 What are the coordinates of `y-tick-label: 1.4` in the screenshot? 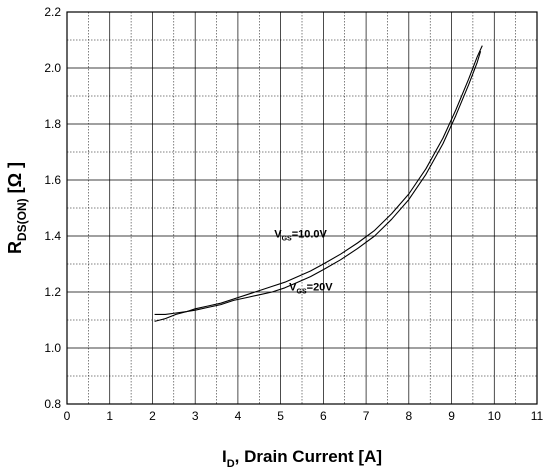 It's located at (52, 236).